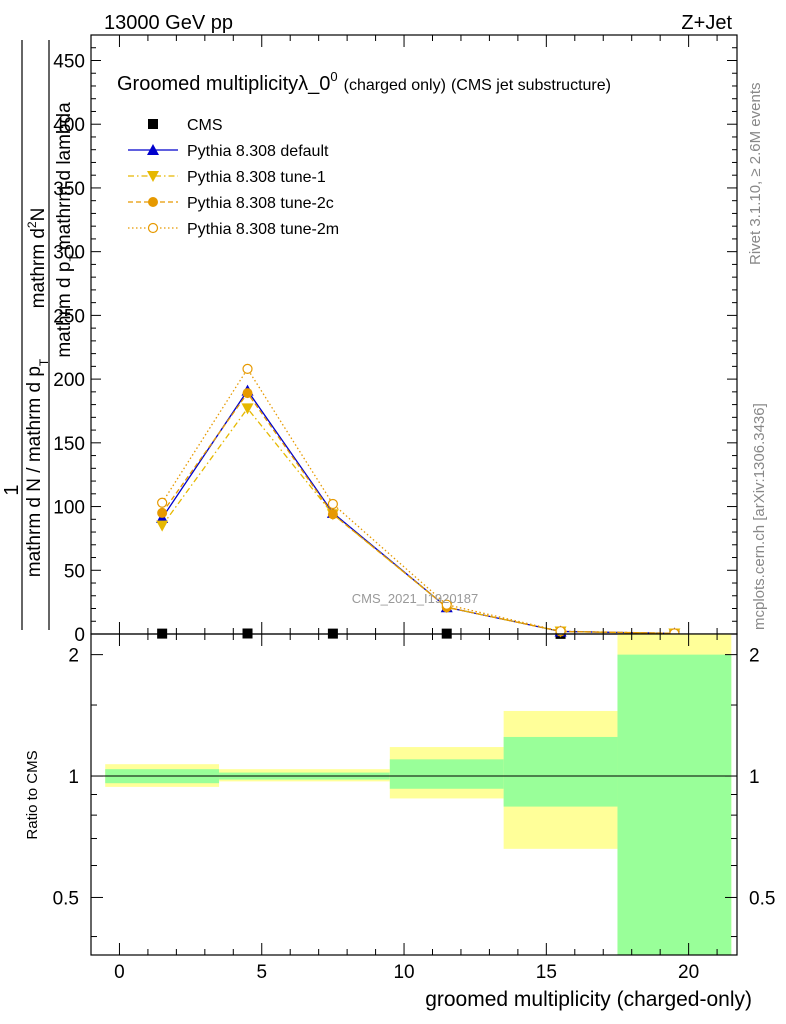 This screenshot has width=786, height=1024. I want to click on ytick-label: 300, so click(69, 253).